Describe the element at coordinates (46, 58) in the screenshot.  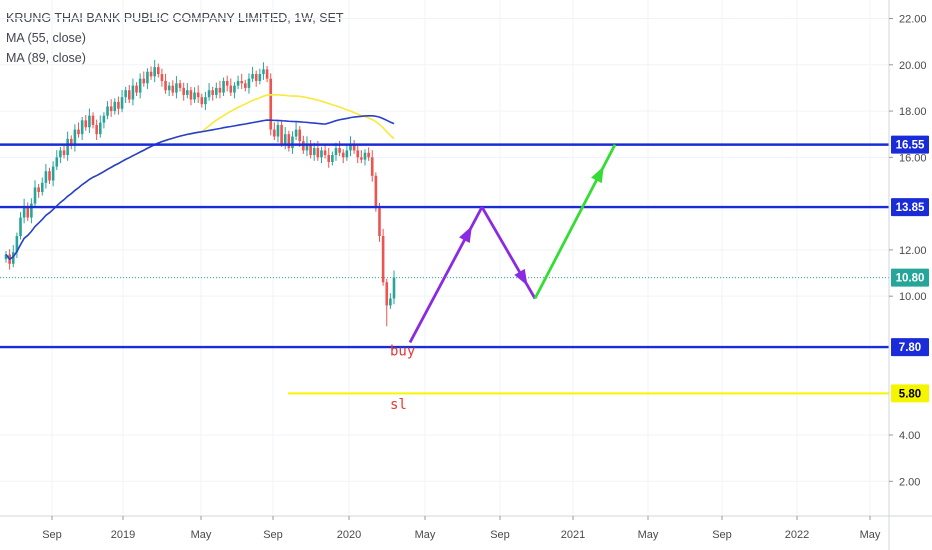
I see `indicator-ma89: MA (89, close)` at that location.